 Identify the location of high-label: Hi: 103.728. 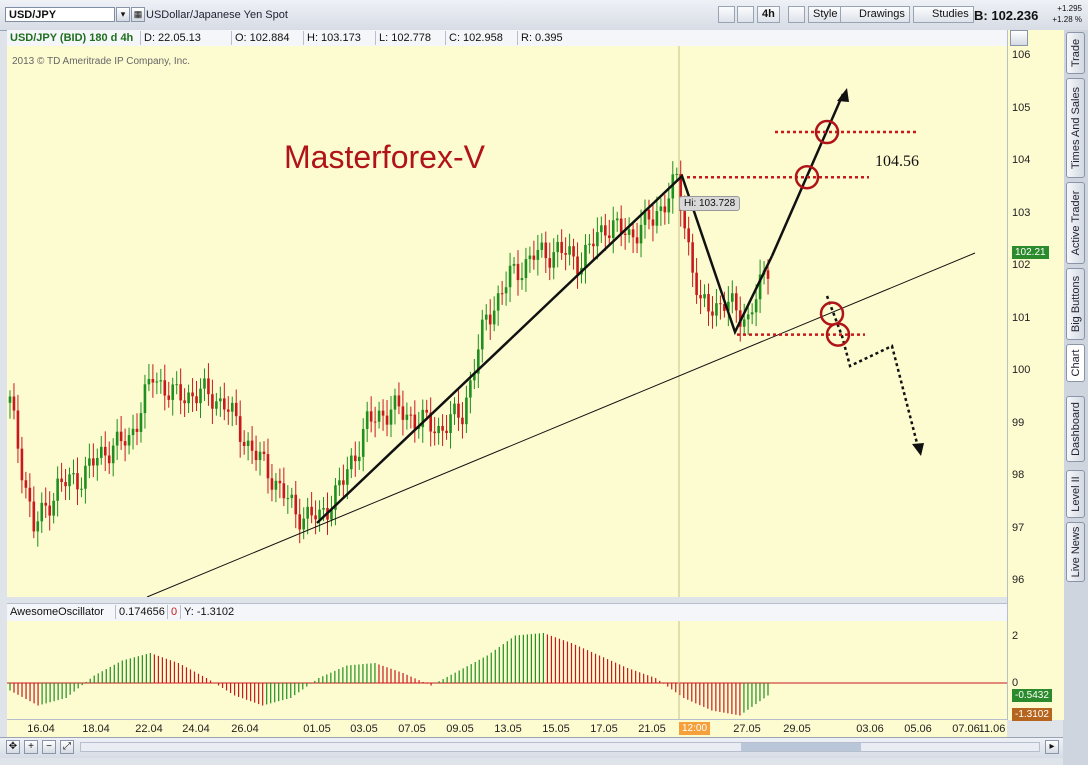
(710, 203).